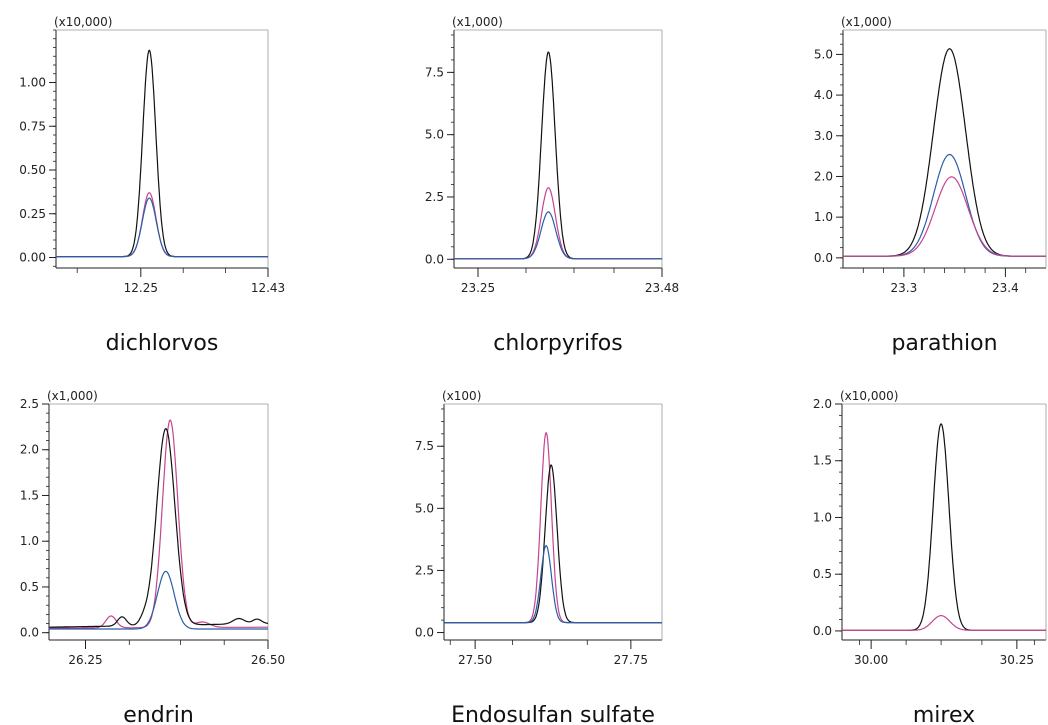 Image resolution: width=1048 pixels, height=725 pixels. Describe the element at coordinates (557, 343) in the screenshot. I see `compound-name: chlorpyrifos` at that location.